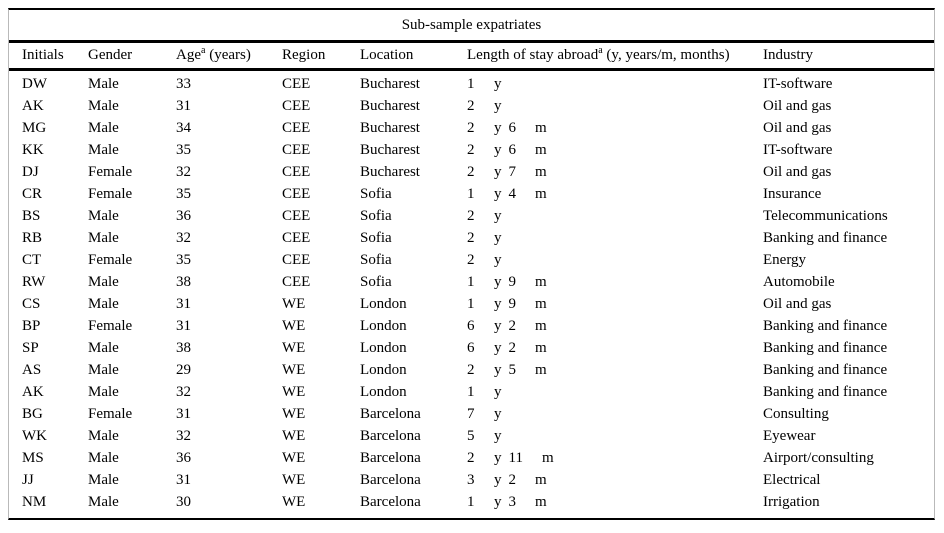 The height and width of the screenshot is (533, 944). I want to click on cell-age: 35, so click(183, 259).